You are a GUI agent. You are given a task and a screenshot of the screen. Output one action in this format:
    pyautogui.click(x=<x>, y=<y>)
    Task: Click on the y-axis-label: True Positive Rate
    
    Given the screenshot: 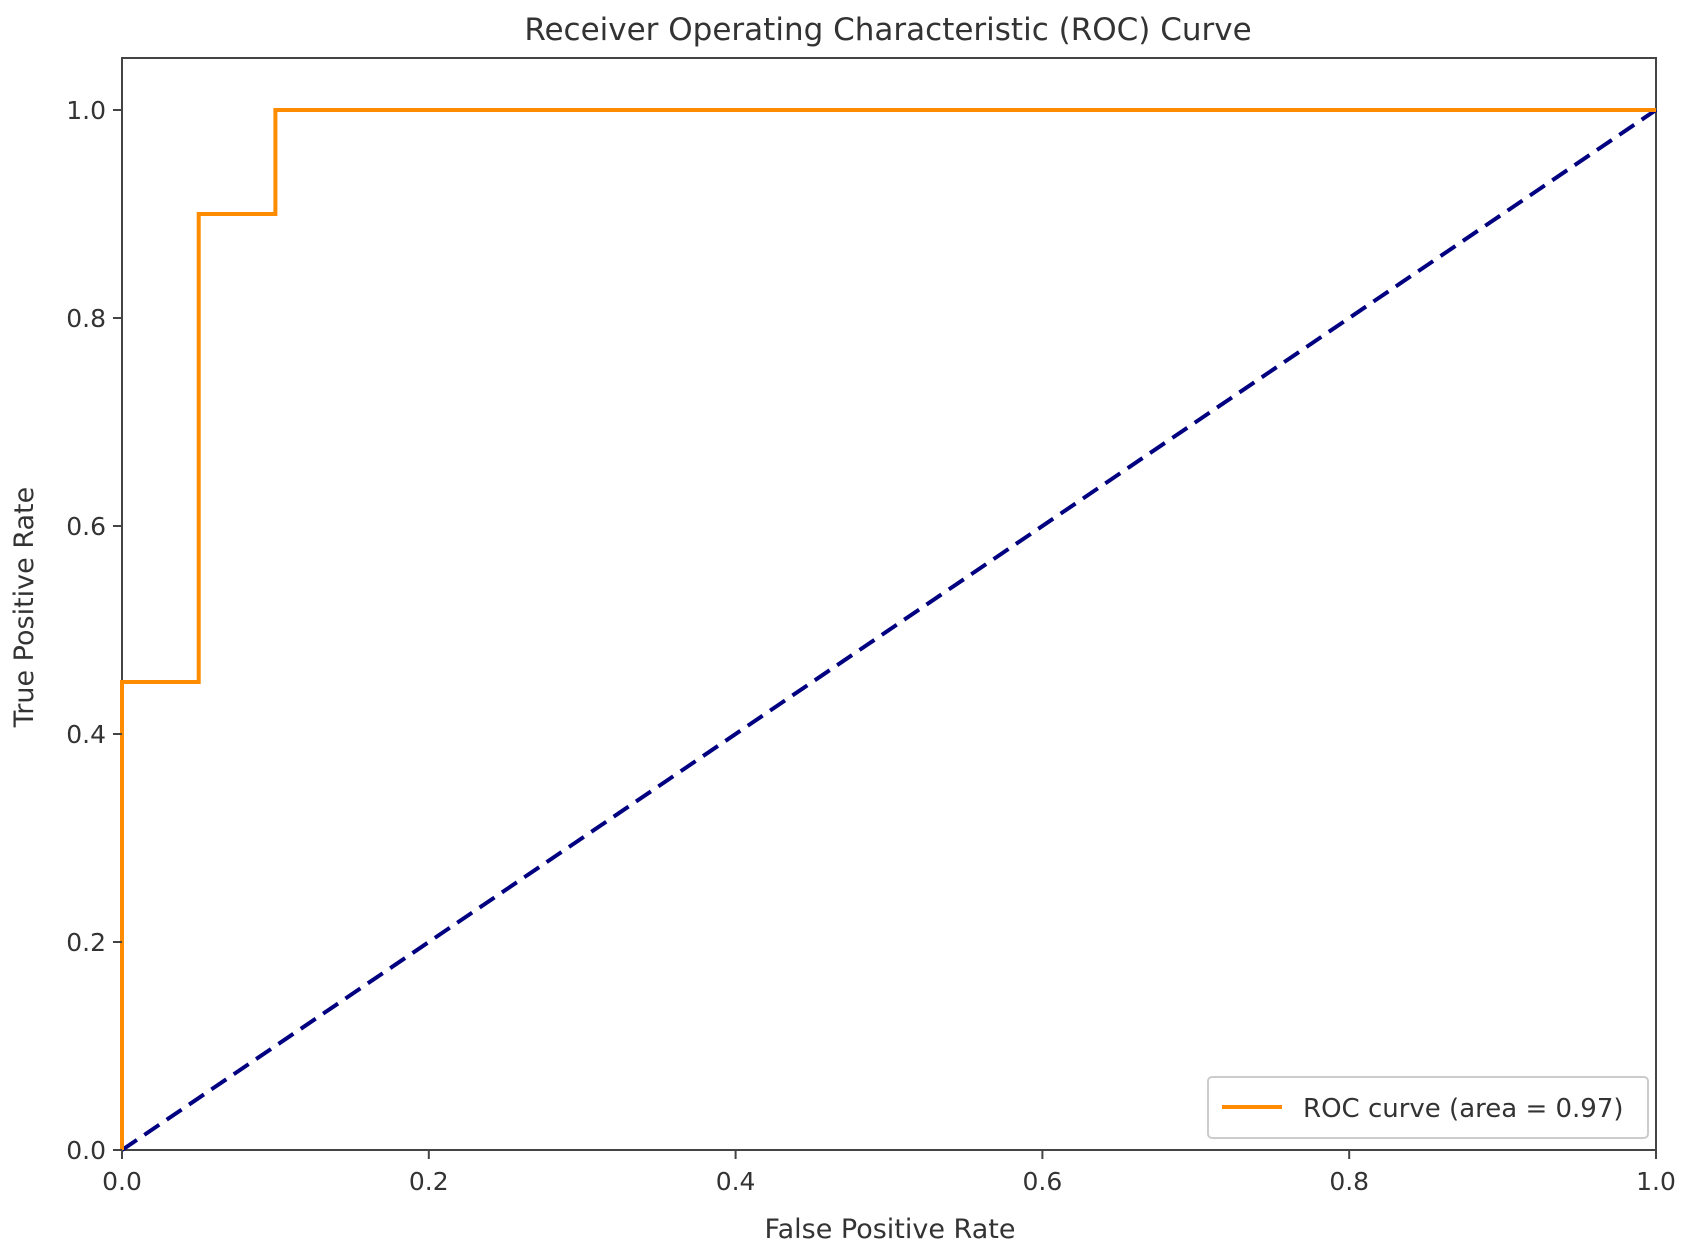 What is the action you would take?
    pyautogui.click(x=24, y=608)
    